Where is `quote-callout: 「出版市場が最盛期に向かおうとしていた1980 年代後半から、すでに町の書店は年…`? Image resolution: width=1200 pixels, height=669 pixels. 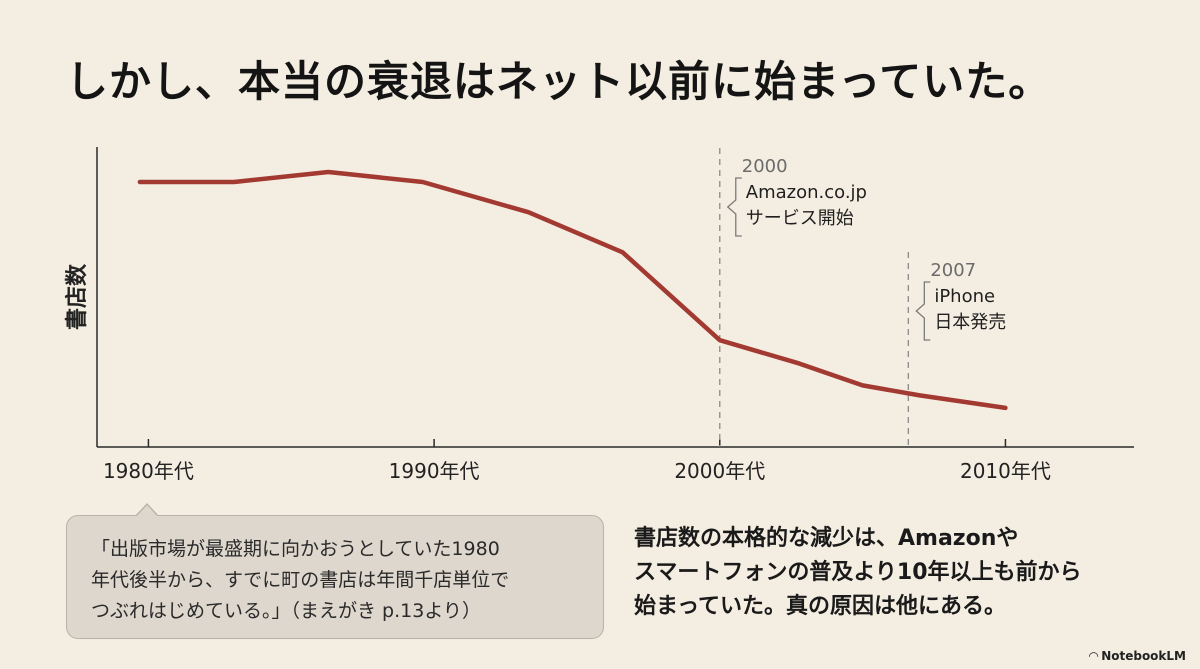 quote-callout: 「出版市場が最盛期に向かおうとしていた1980 年代後半から、すでに町の書店は年… is located at coordinates (335, 571).